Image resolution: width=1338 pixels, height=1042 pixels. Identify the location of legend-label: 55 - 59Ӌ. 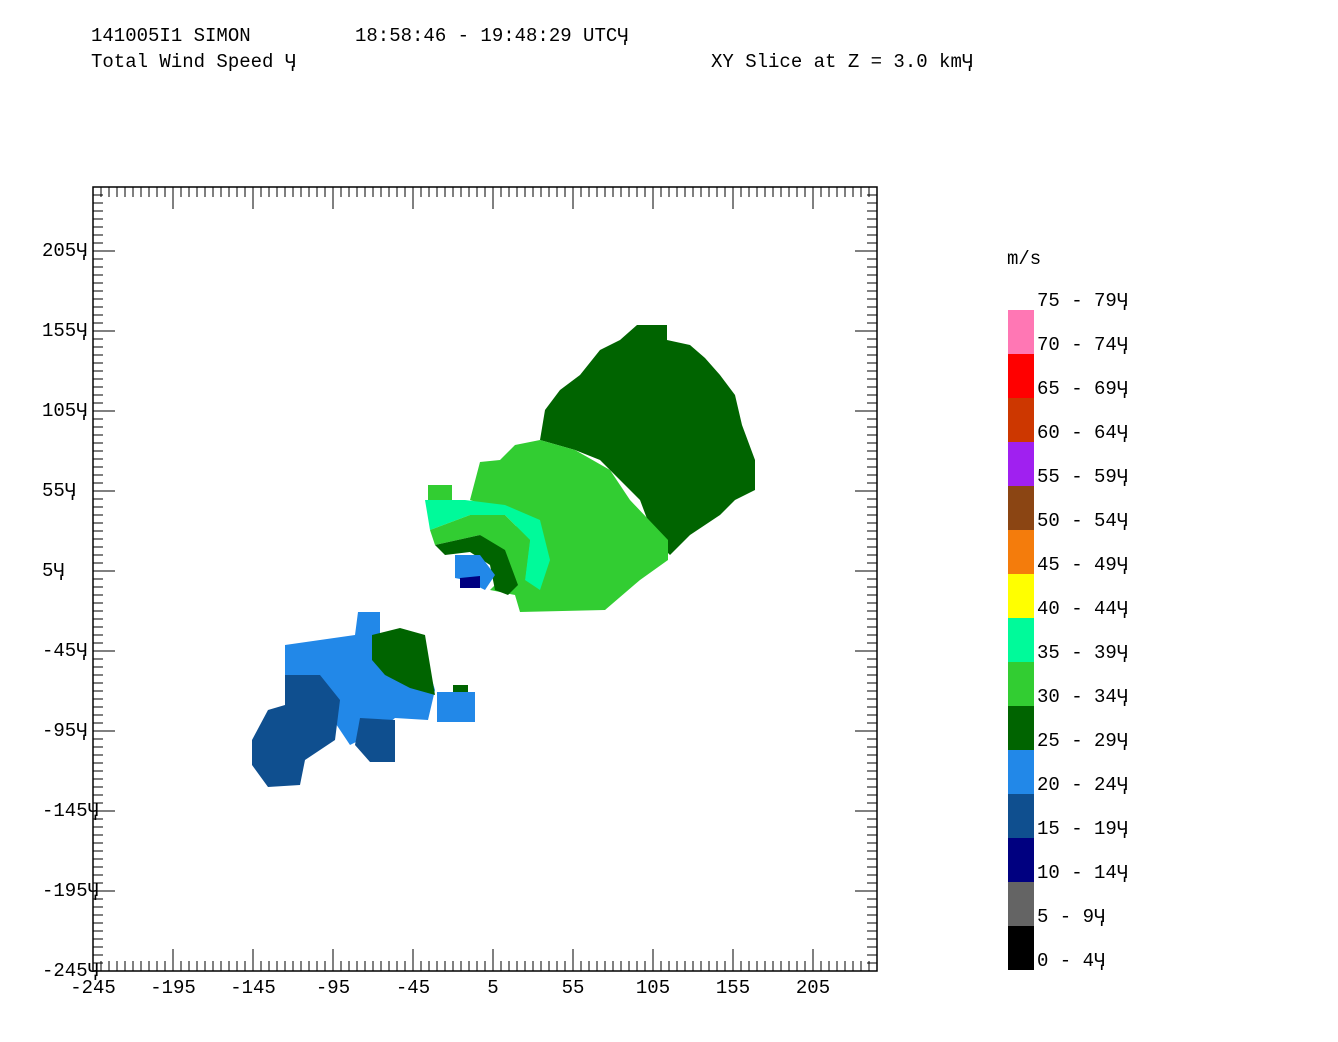
(1082, 477).